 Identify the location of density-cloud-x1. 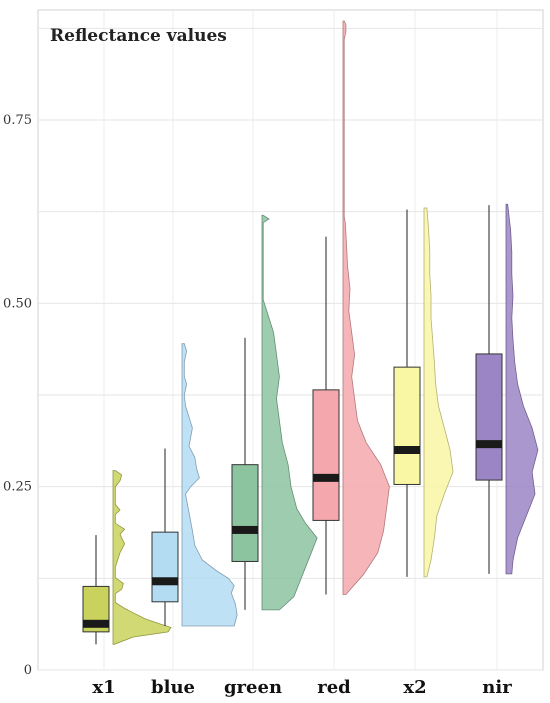
(142, 557).